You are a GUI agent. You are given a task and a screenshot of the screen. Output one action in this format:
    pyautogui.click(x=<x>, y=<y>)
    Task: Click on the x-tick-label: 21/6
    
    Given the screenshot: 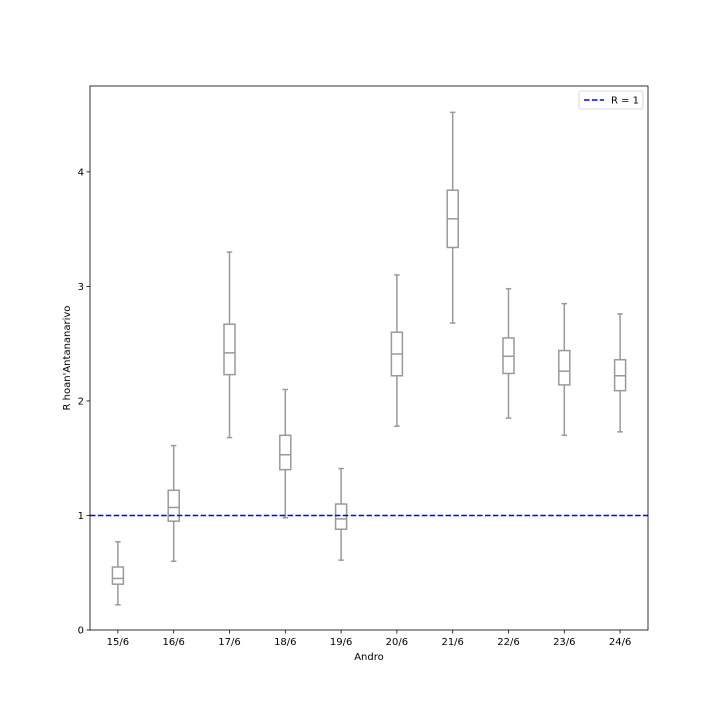 What is the action you would take?
    pyautogui.click(x=452, y=642)
    